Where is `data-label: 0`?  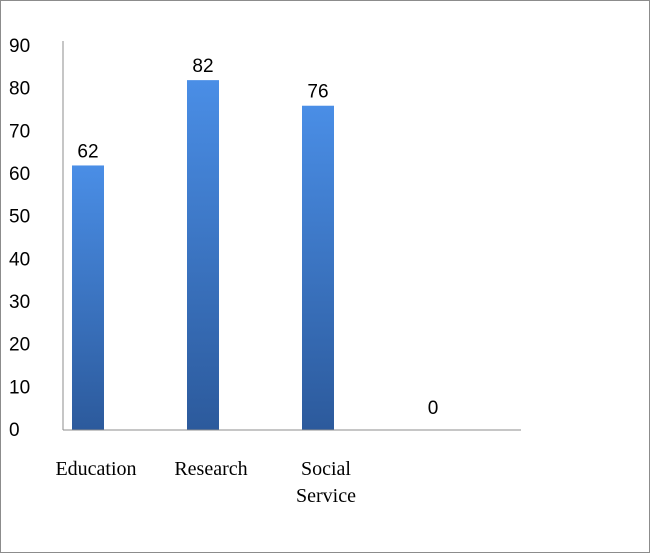
data-label: 0 is located at coordinates (433, 408).